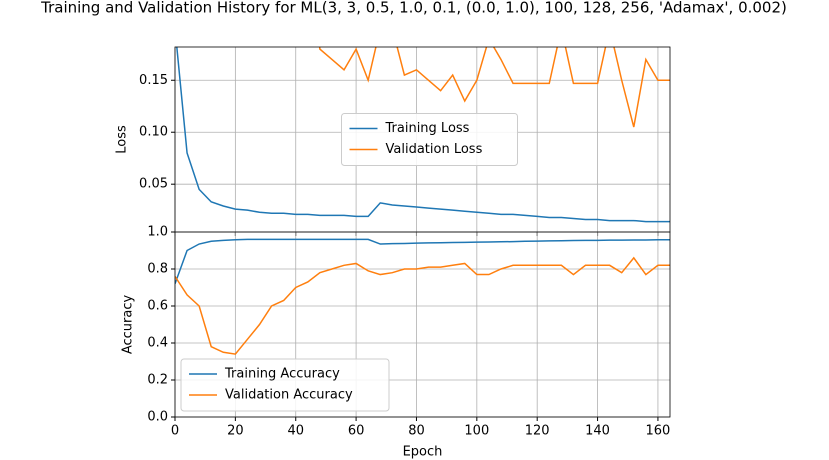 This screenshot has height=460, width=829. I want to click on x-tick-label: 80, so click(416, 431).